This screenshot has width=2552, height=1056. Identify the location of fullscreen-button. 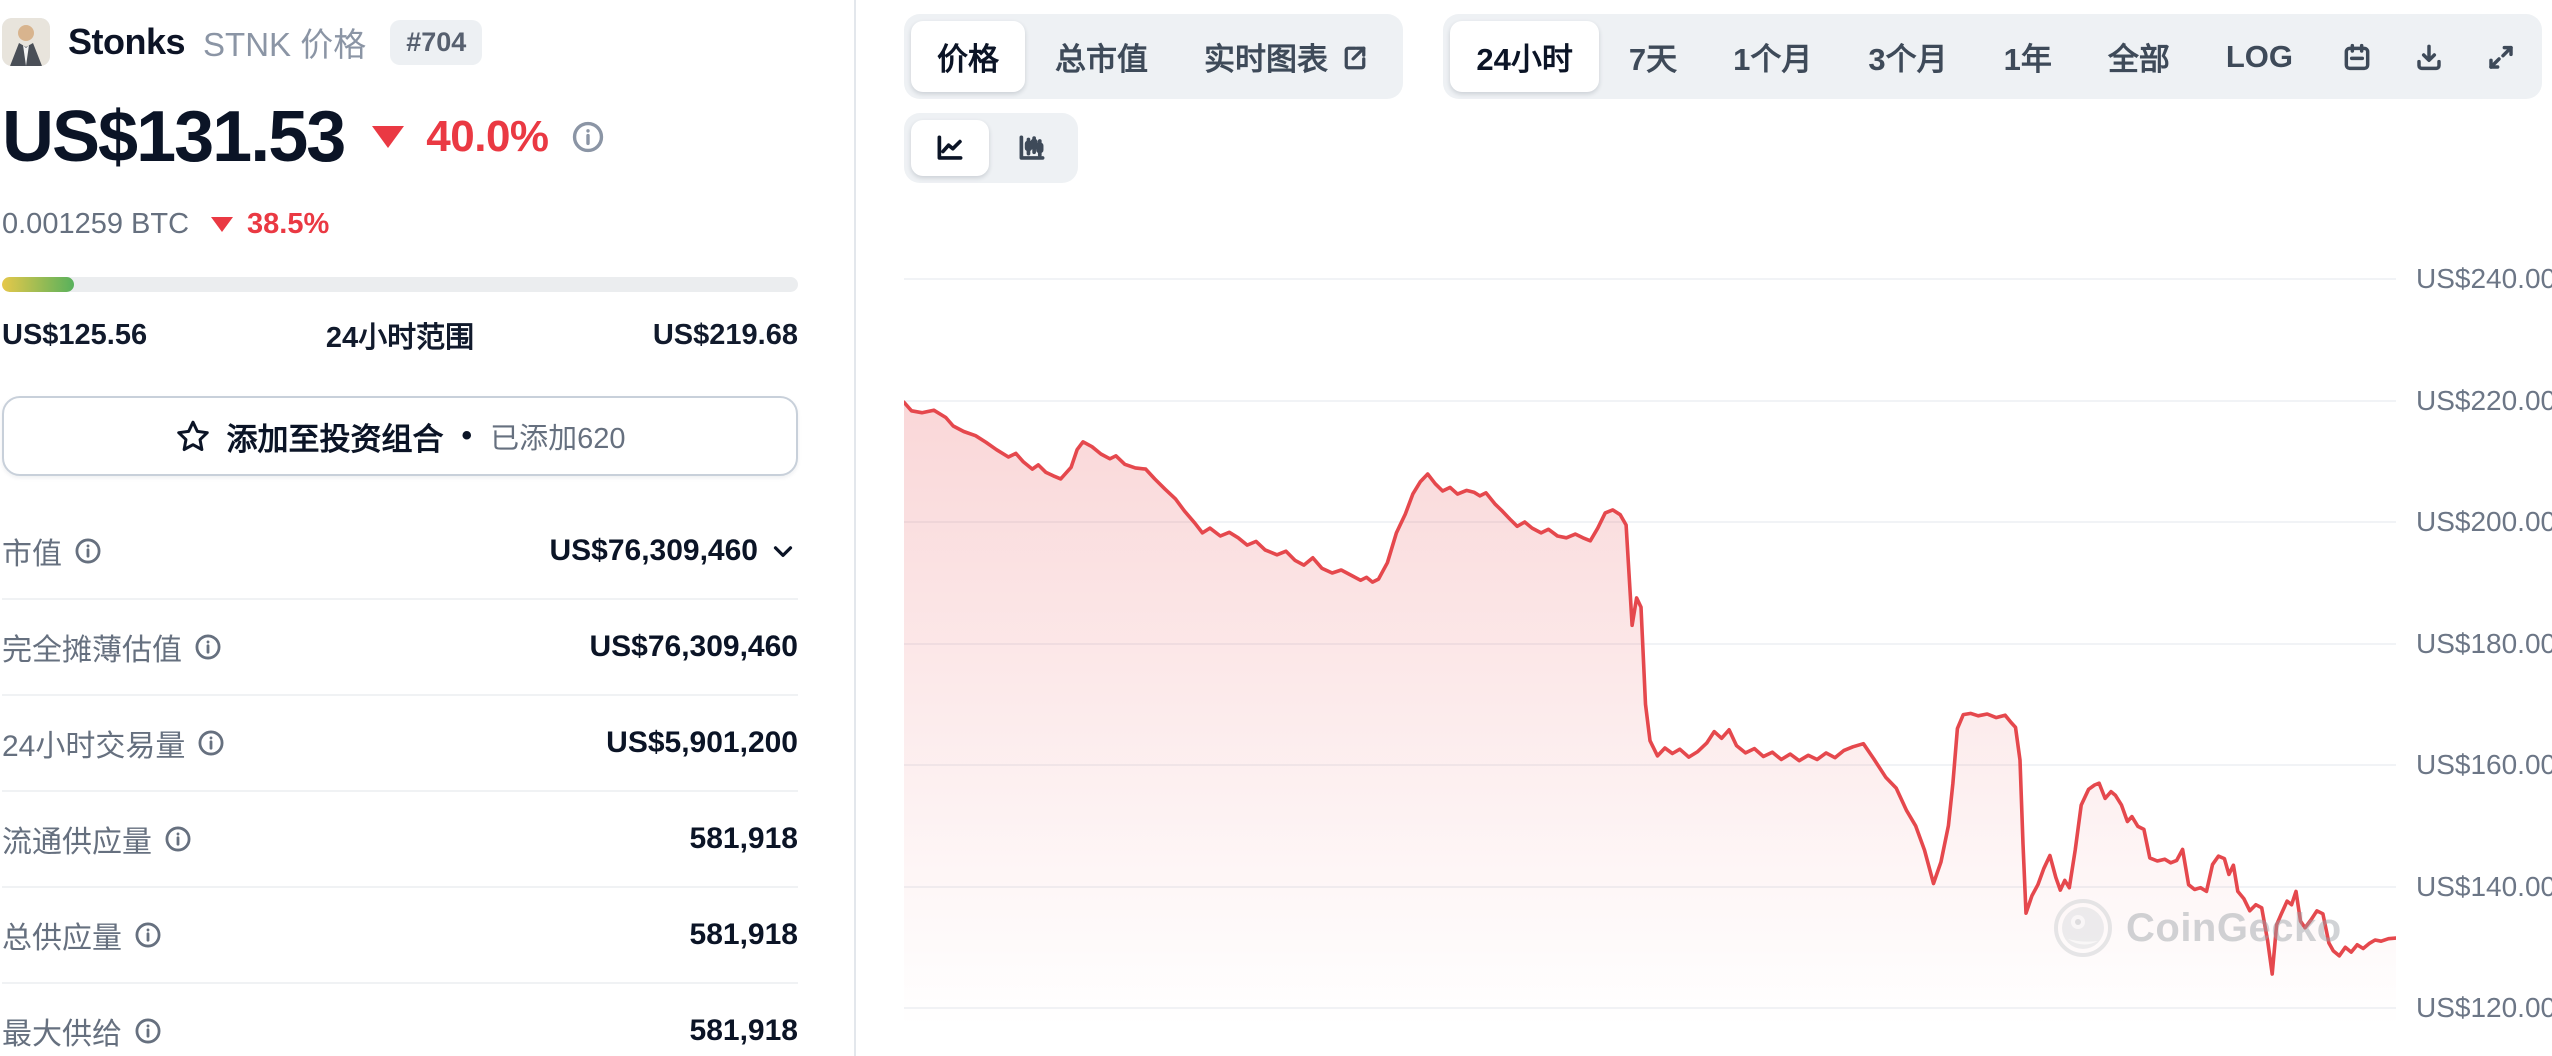
(2501, 57).